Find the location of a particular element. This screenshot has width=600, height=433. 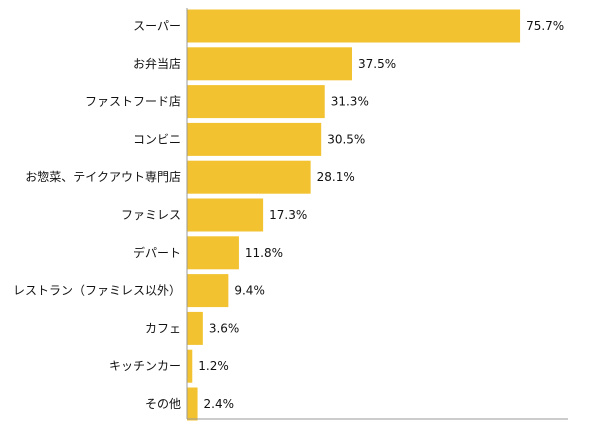

category-label: ファストフード店 is located at coordinates (133, 102).